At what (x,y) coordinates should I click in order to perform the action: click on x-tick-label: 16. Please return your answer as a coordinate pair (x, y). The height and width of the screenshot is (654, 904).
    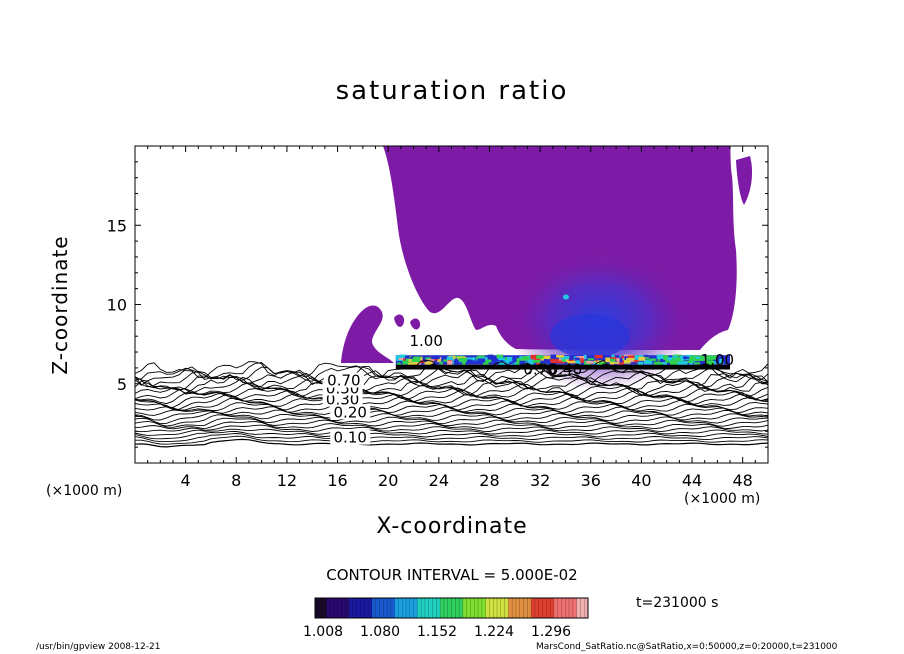
    Looking at the image, I should click on (337, 480).